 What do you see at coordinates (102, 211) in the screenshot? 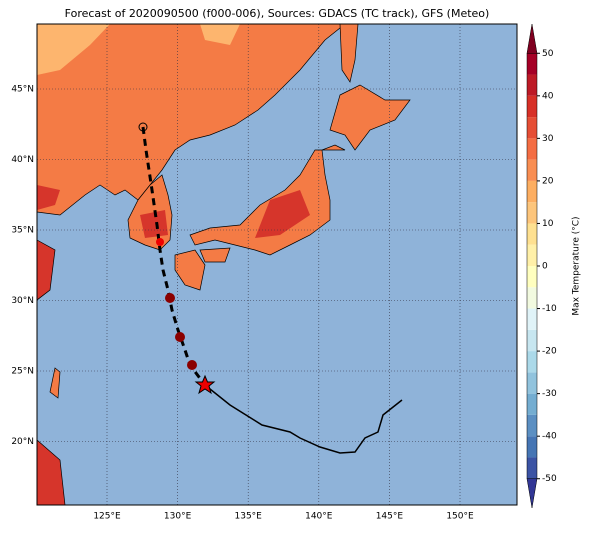
I see `hot-region` at bounding box center [102, 211].